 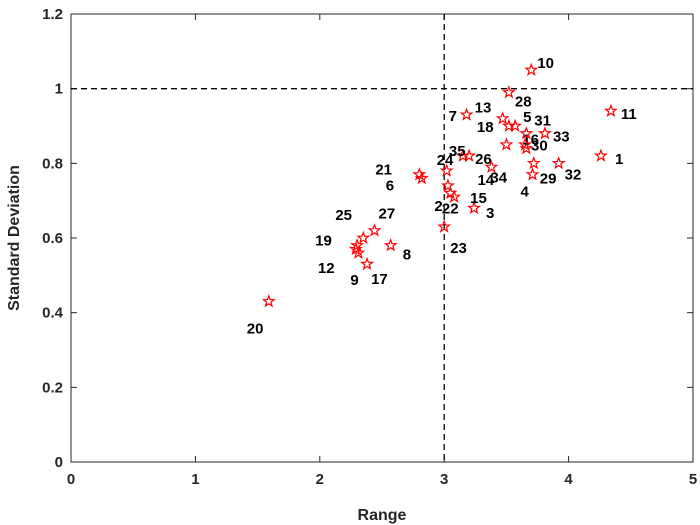 What do you see at coordinates (458, 248) in the screenshot?
I see `data-point-label: 23` at bounding box center [458, 248].